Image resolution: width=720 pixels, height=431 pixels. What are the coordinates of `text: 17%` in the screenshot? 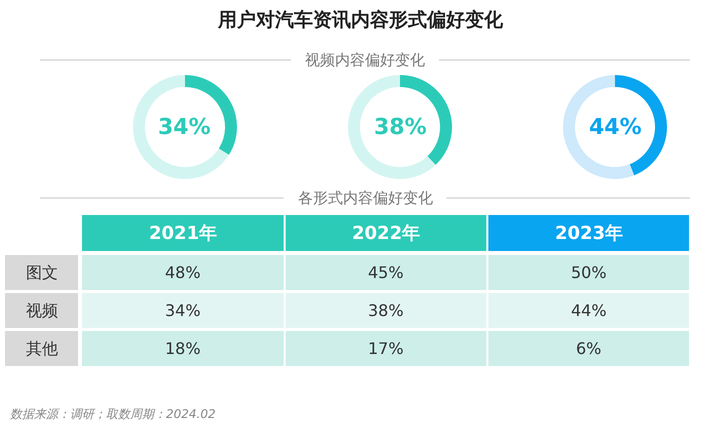 It's located at (386, 348).